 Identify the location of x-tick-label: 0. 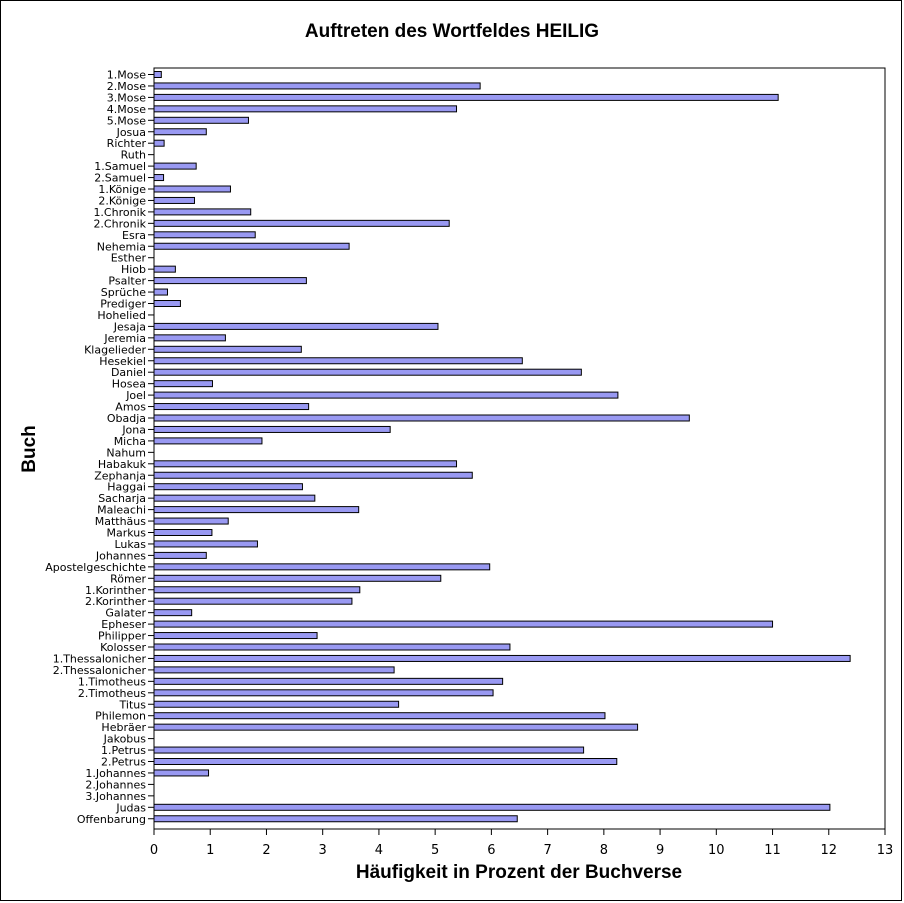
(154, 850).